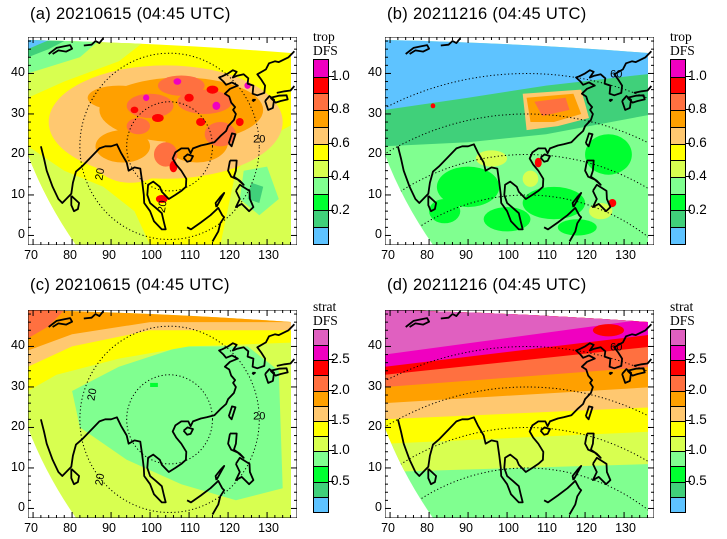 Image resolution: width=727 pixels, height=539 pixels. I want to click on map-panel-a: 20 20 20, so click(162, 141).